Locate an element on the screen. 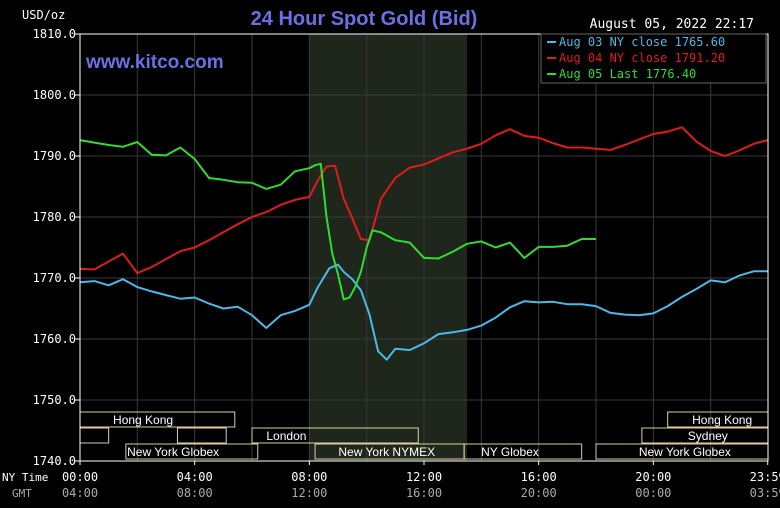 The width and height of the screenshot is (780, 508). x-tick-label-gmt: 12:00 is located at coordinates (309, 493).